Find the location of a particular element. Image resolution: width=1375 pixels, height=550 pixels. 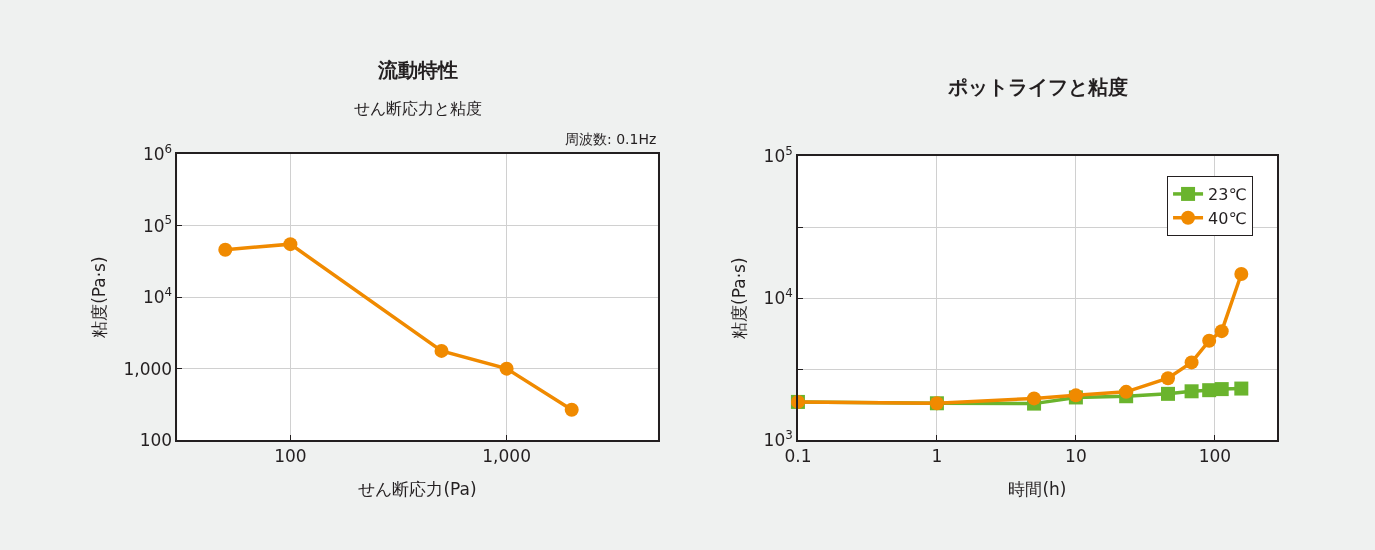

x-tick-label: 0.1 is located at coordinates (798, 456).